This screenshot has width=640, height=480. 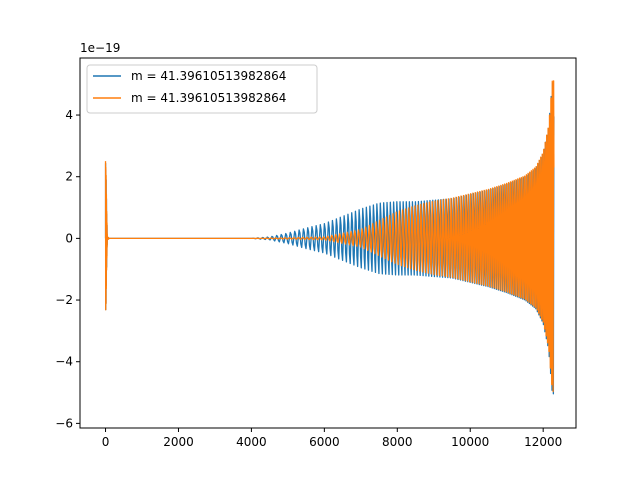 What do you see at coordinates (69, 177) in the screenshot?
I see `y-tick-label: 2` at bounding box center [69, 177].